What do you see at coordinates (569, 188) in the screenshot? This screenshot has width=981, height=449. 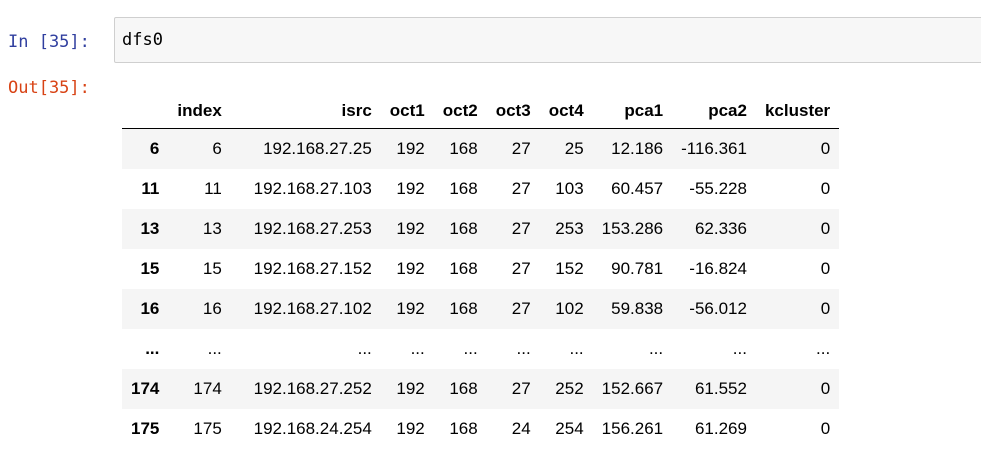 I see `table-cell: 103` at bounding box center [569, 188].